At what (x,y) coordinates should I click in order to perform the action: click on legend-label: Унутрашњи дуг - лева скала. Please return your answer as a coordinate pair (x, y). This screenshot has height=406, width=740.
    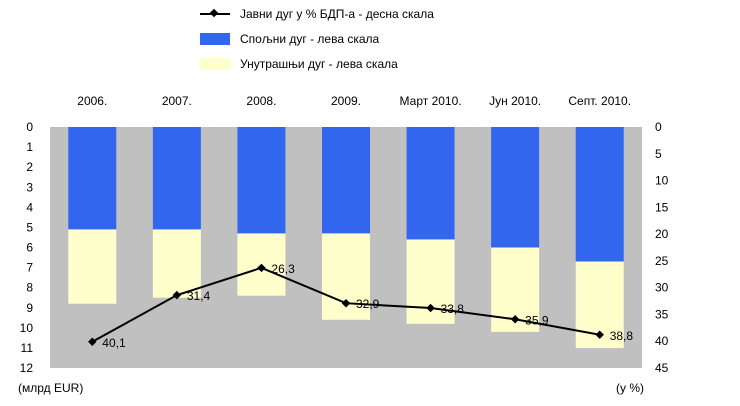
    Looking at the image, I should click on (319, 64).